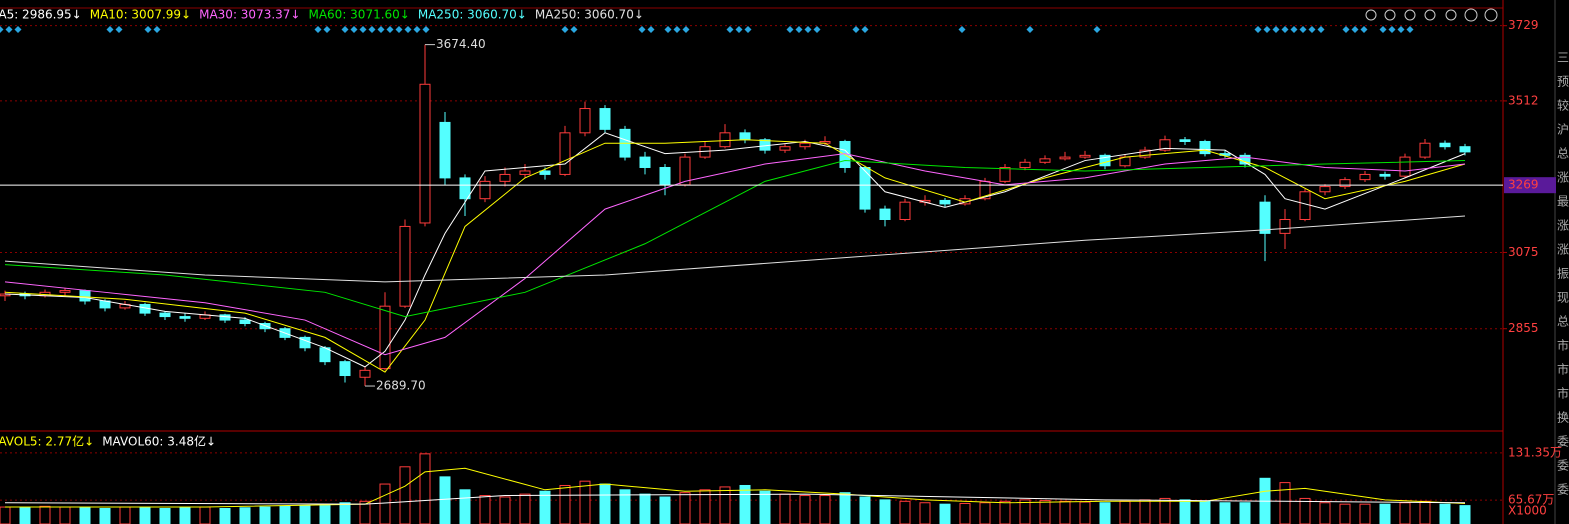  Describe the element at coordinates (735, 249) in the screenshot. I see `ma-line` at that location.